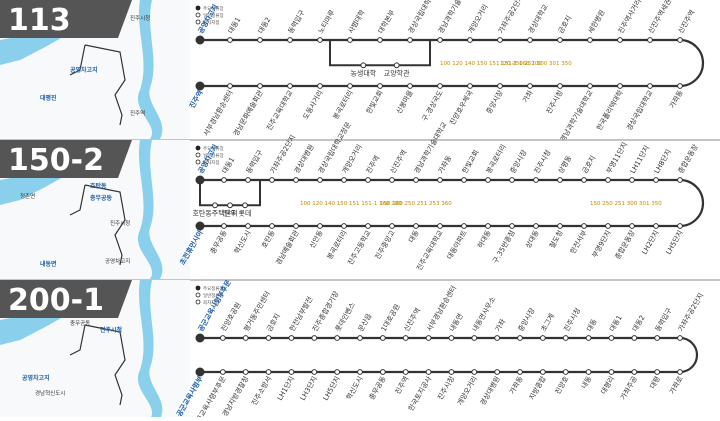 This screenshot has width=720, height=421. I want to click on route-number: 113, so click(39, 20).